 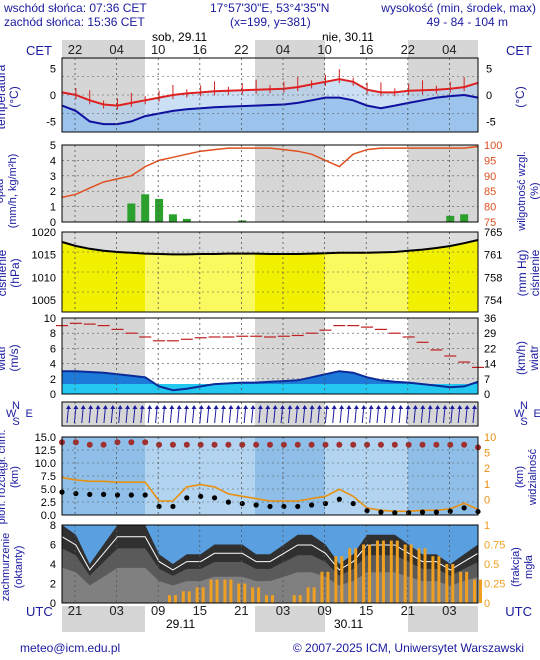 What do you see at coordinates (116, 610) in the screenshot?
I see `utc-hour-label: 03` at bounding box center [116, 610].